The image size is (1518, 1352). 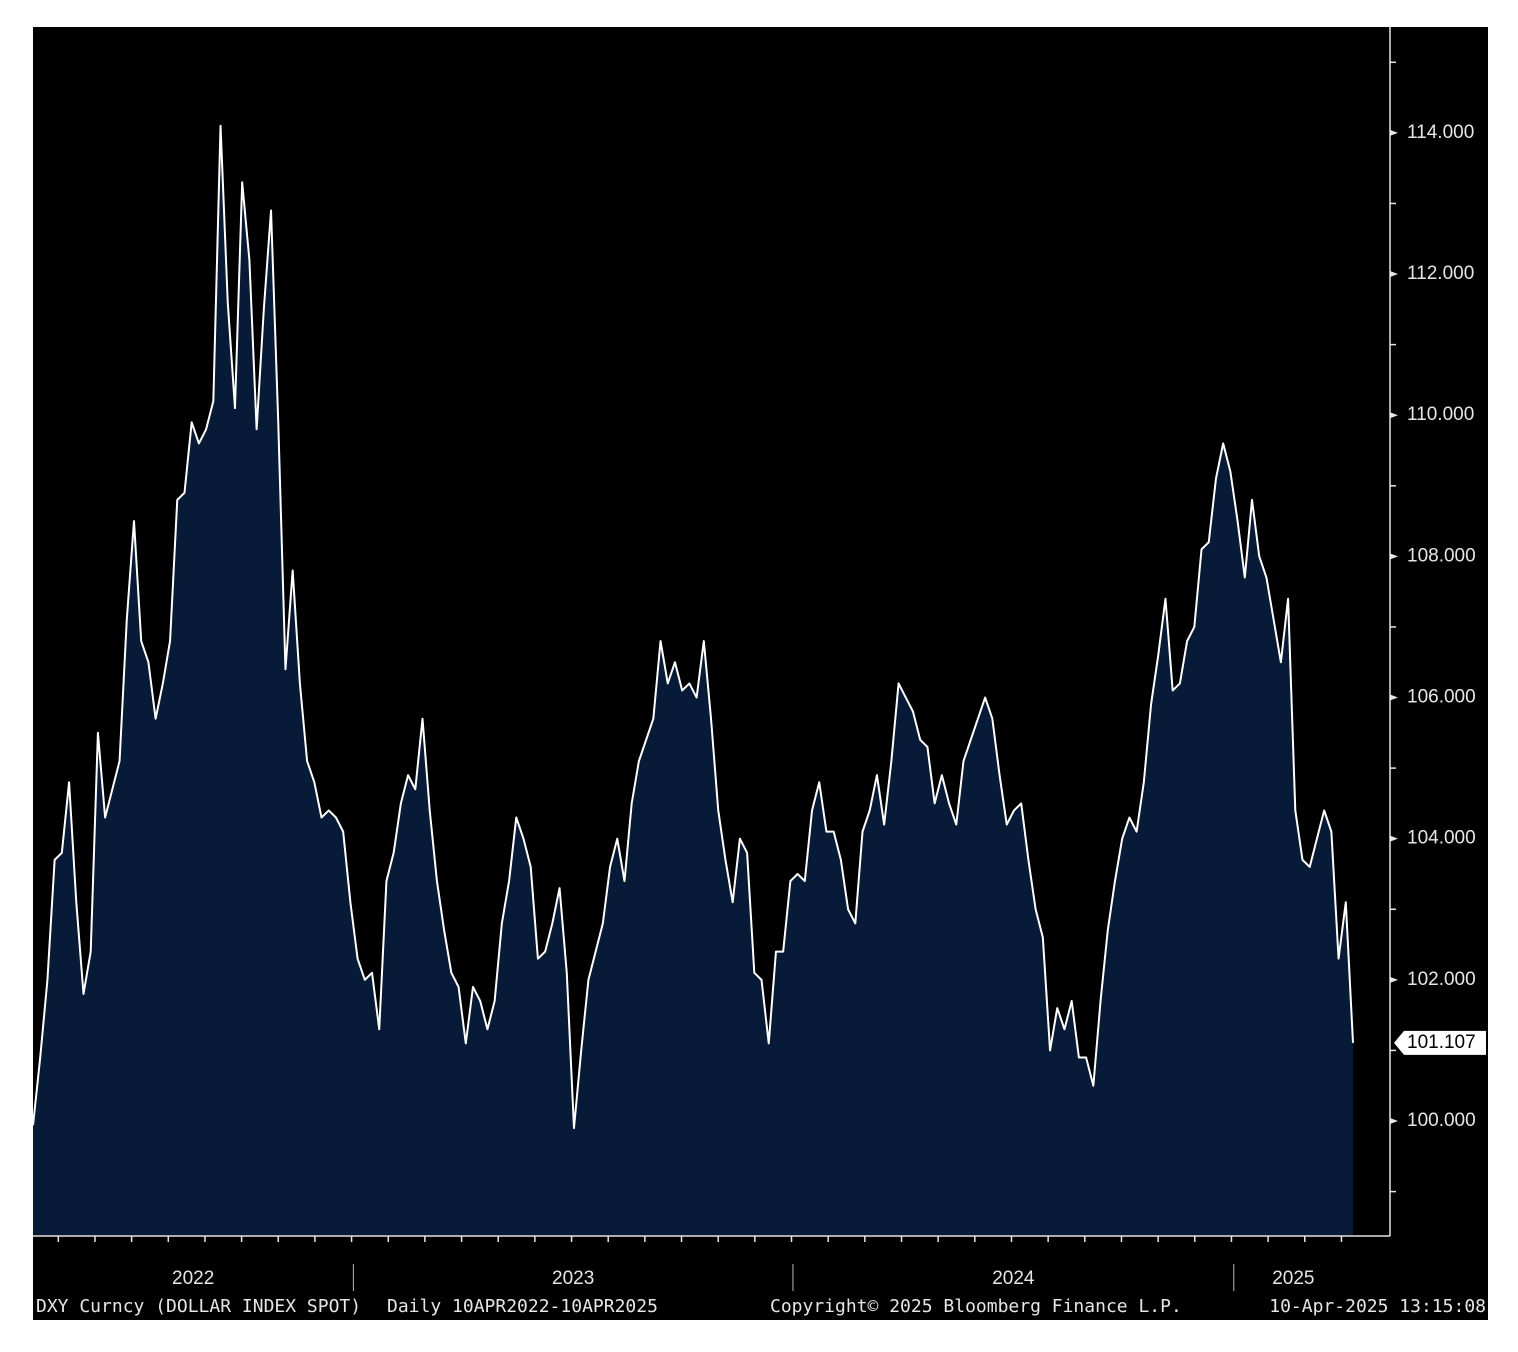 I want to click on last-value-box, so click(x=1440, y=1042).